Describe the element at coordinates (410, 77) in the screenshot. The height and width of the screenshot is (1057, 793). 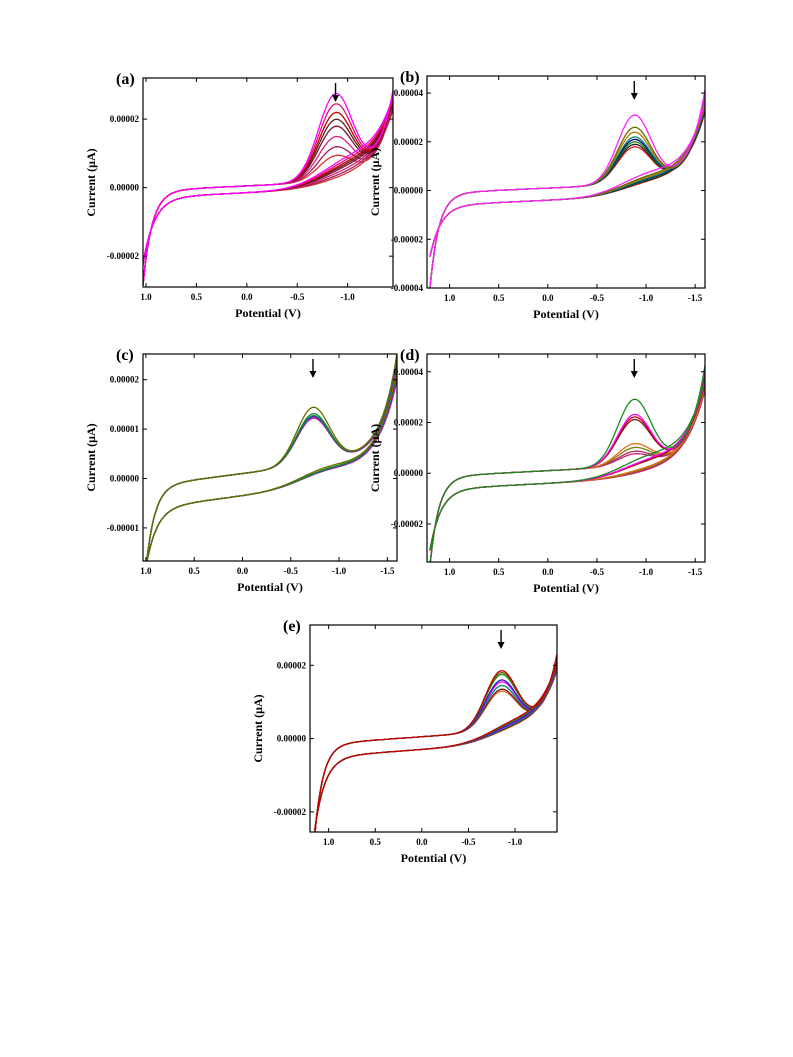
I see `panel-label: (b)` at that location.